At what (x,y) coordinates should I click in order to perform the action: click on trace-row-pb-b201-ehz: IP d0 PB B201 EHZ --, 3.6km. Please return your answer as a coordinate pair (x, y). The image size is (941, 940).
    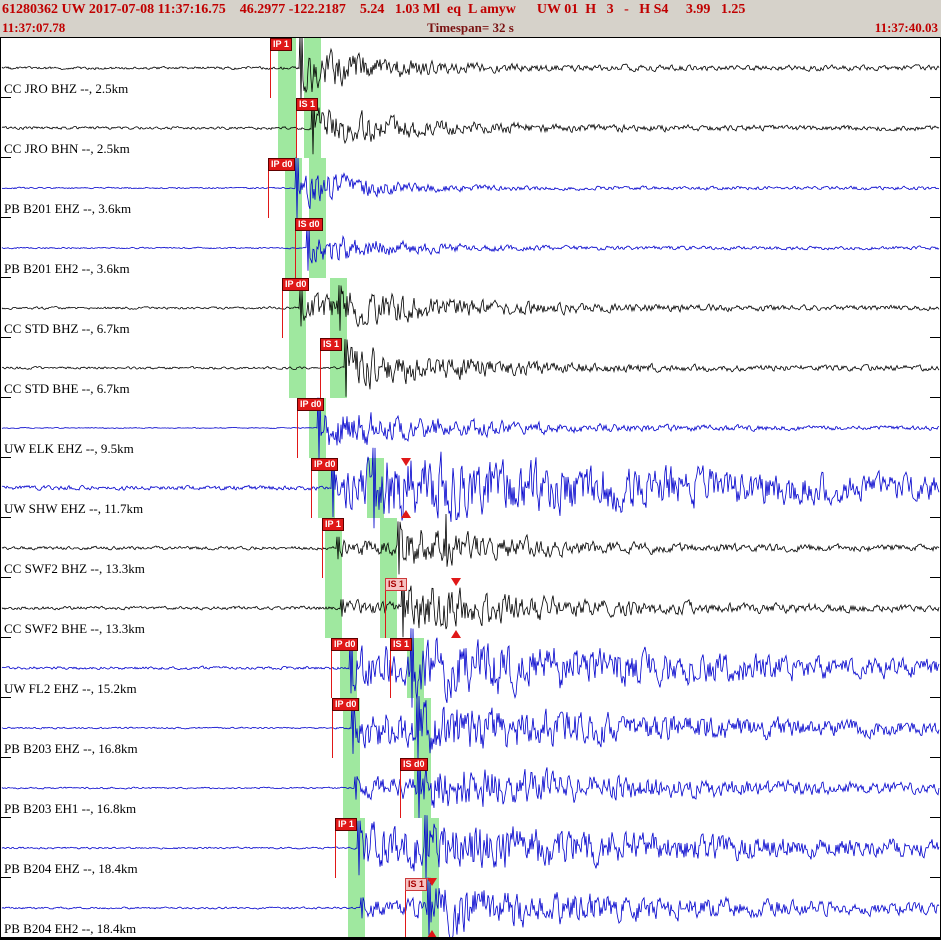
    Looking at the image, I should click on (470, 188).